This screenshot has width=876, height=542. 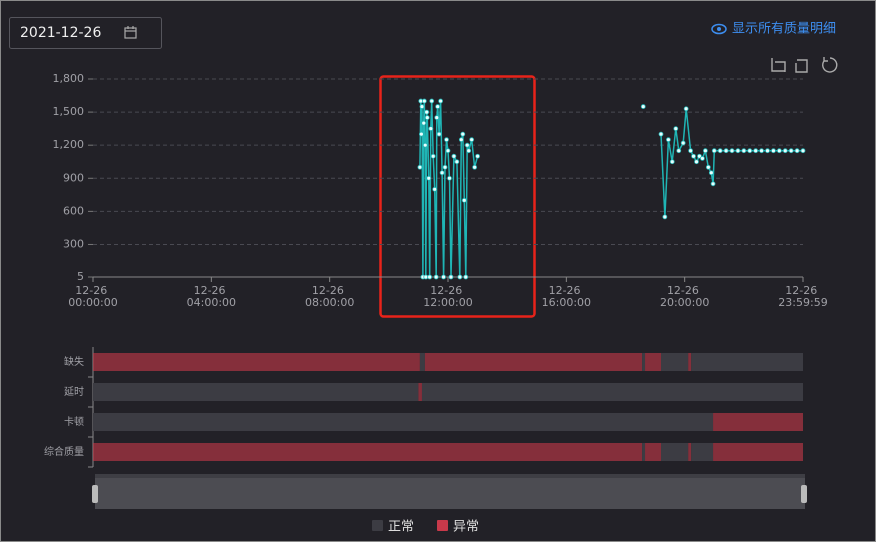 What do you see at coordinates (329, 296) in the screenshot?
I see `x-tick-label: 12-26 08:00:00` at bounding box center [329, 296].